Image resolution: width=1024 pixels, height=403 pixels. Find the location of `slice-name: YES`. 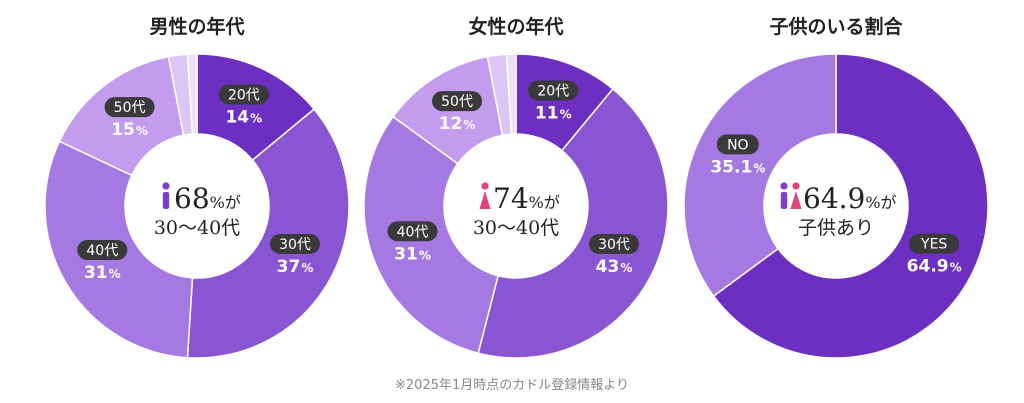

slice-name: YES is located at coordinates (933, 245).